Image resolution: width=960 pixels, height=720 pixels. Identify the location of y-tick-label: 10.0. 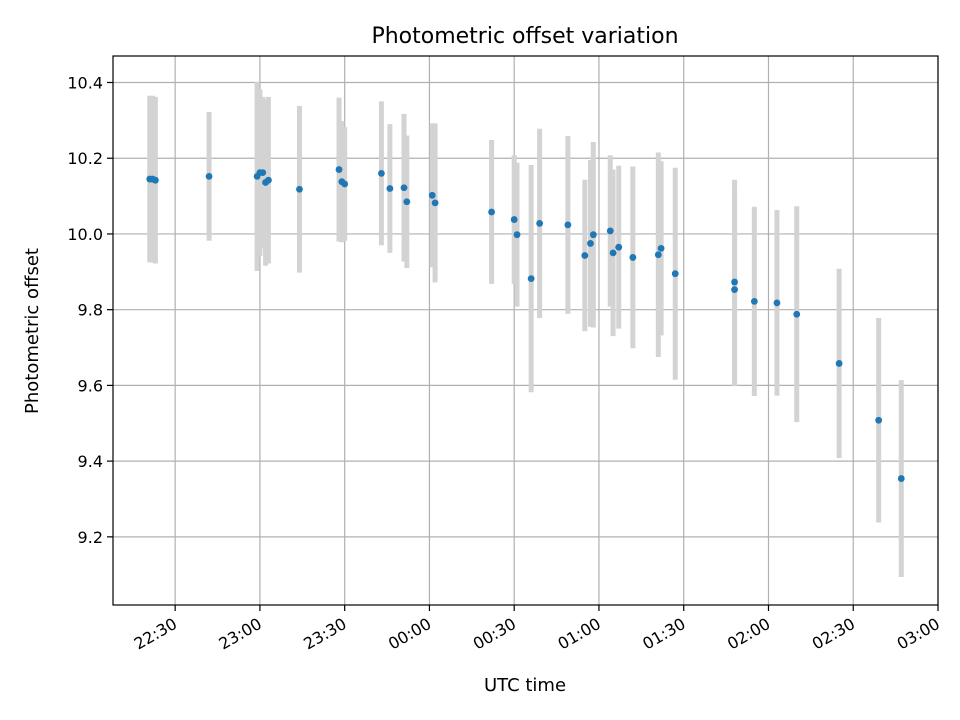
(85, 234).